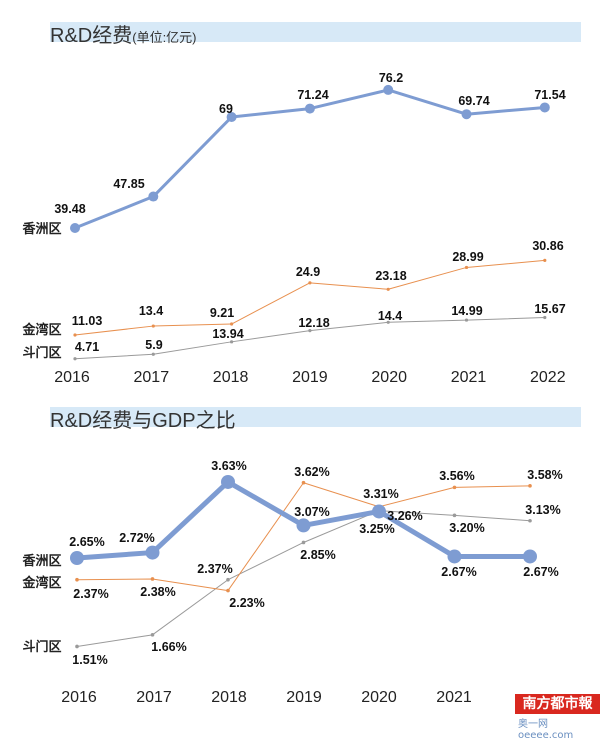  What do you see at coordinates (391, 78) in the screenshot?
I see `data-label-xiangzhou: 76.2` at bounding box center [391, 78].